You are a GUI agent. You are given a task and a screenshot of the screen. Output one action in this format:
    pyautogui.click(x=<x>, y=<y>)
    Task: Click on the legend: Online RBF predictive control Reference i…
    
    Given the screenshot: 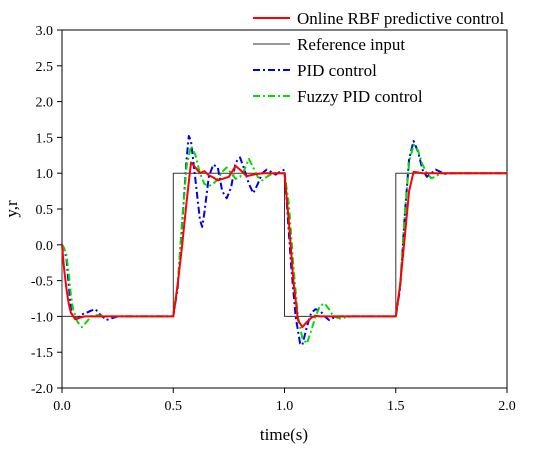 What is the action you would take?
    pyautogui.click(x=379, y=57)
    